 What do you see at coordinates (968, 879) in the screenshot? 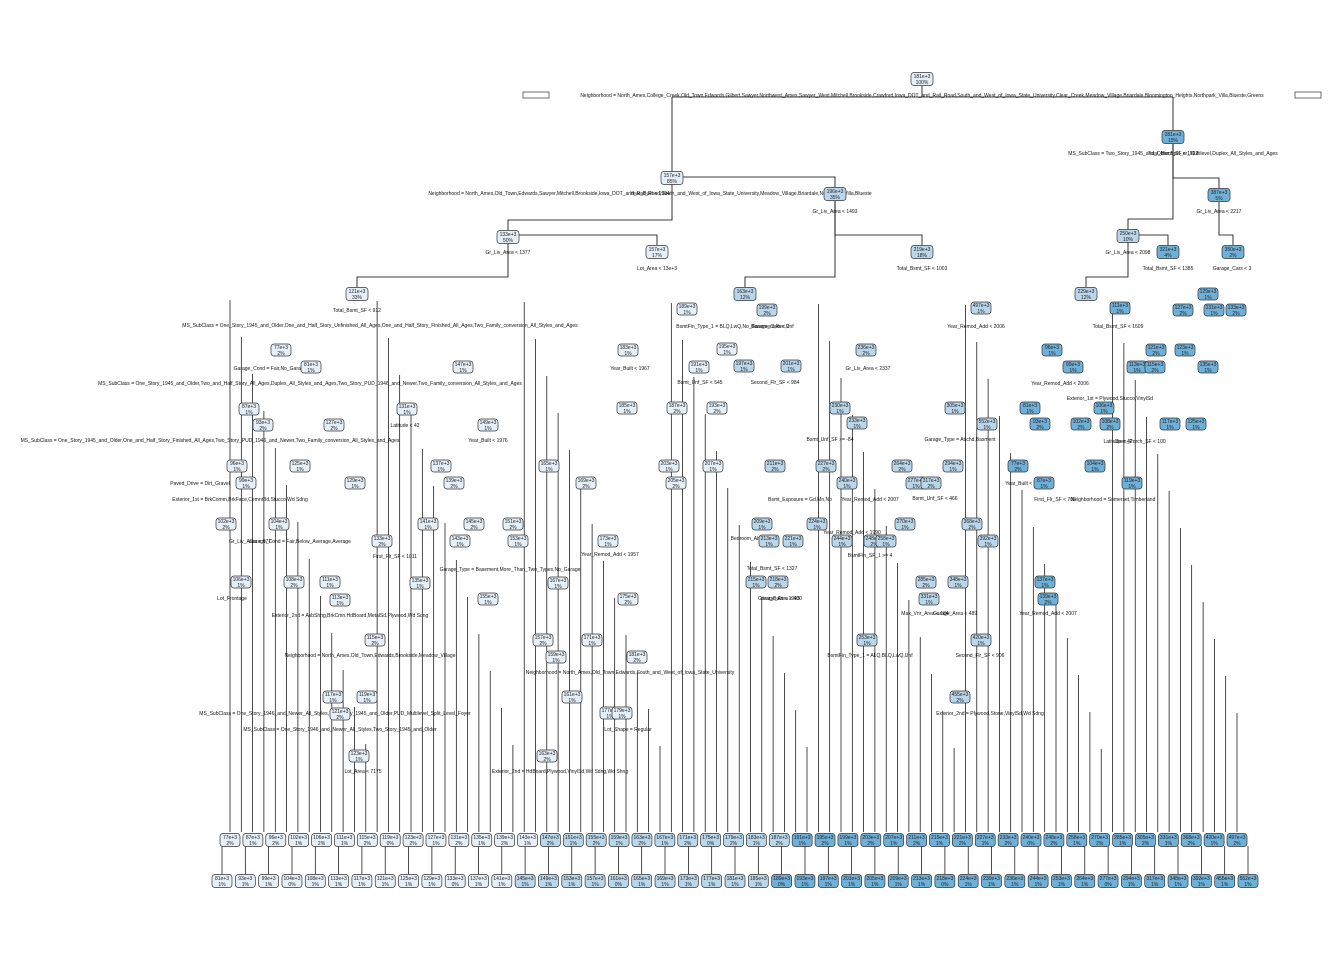
I see `leaf-node-65-value: 224e+3` at bounding box center [968, 879].